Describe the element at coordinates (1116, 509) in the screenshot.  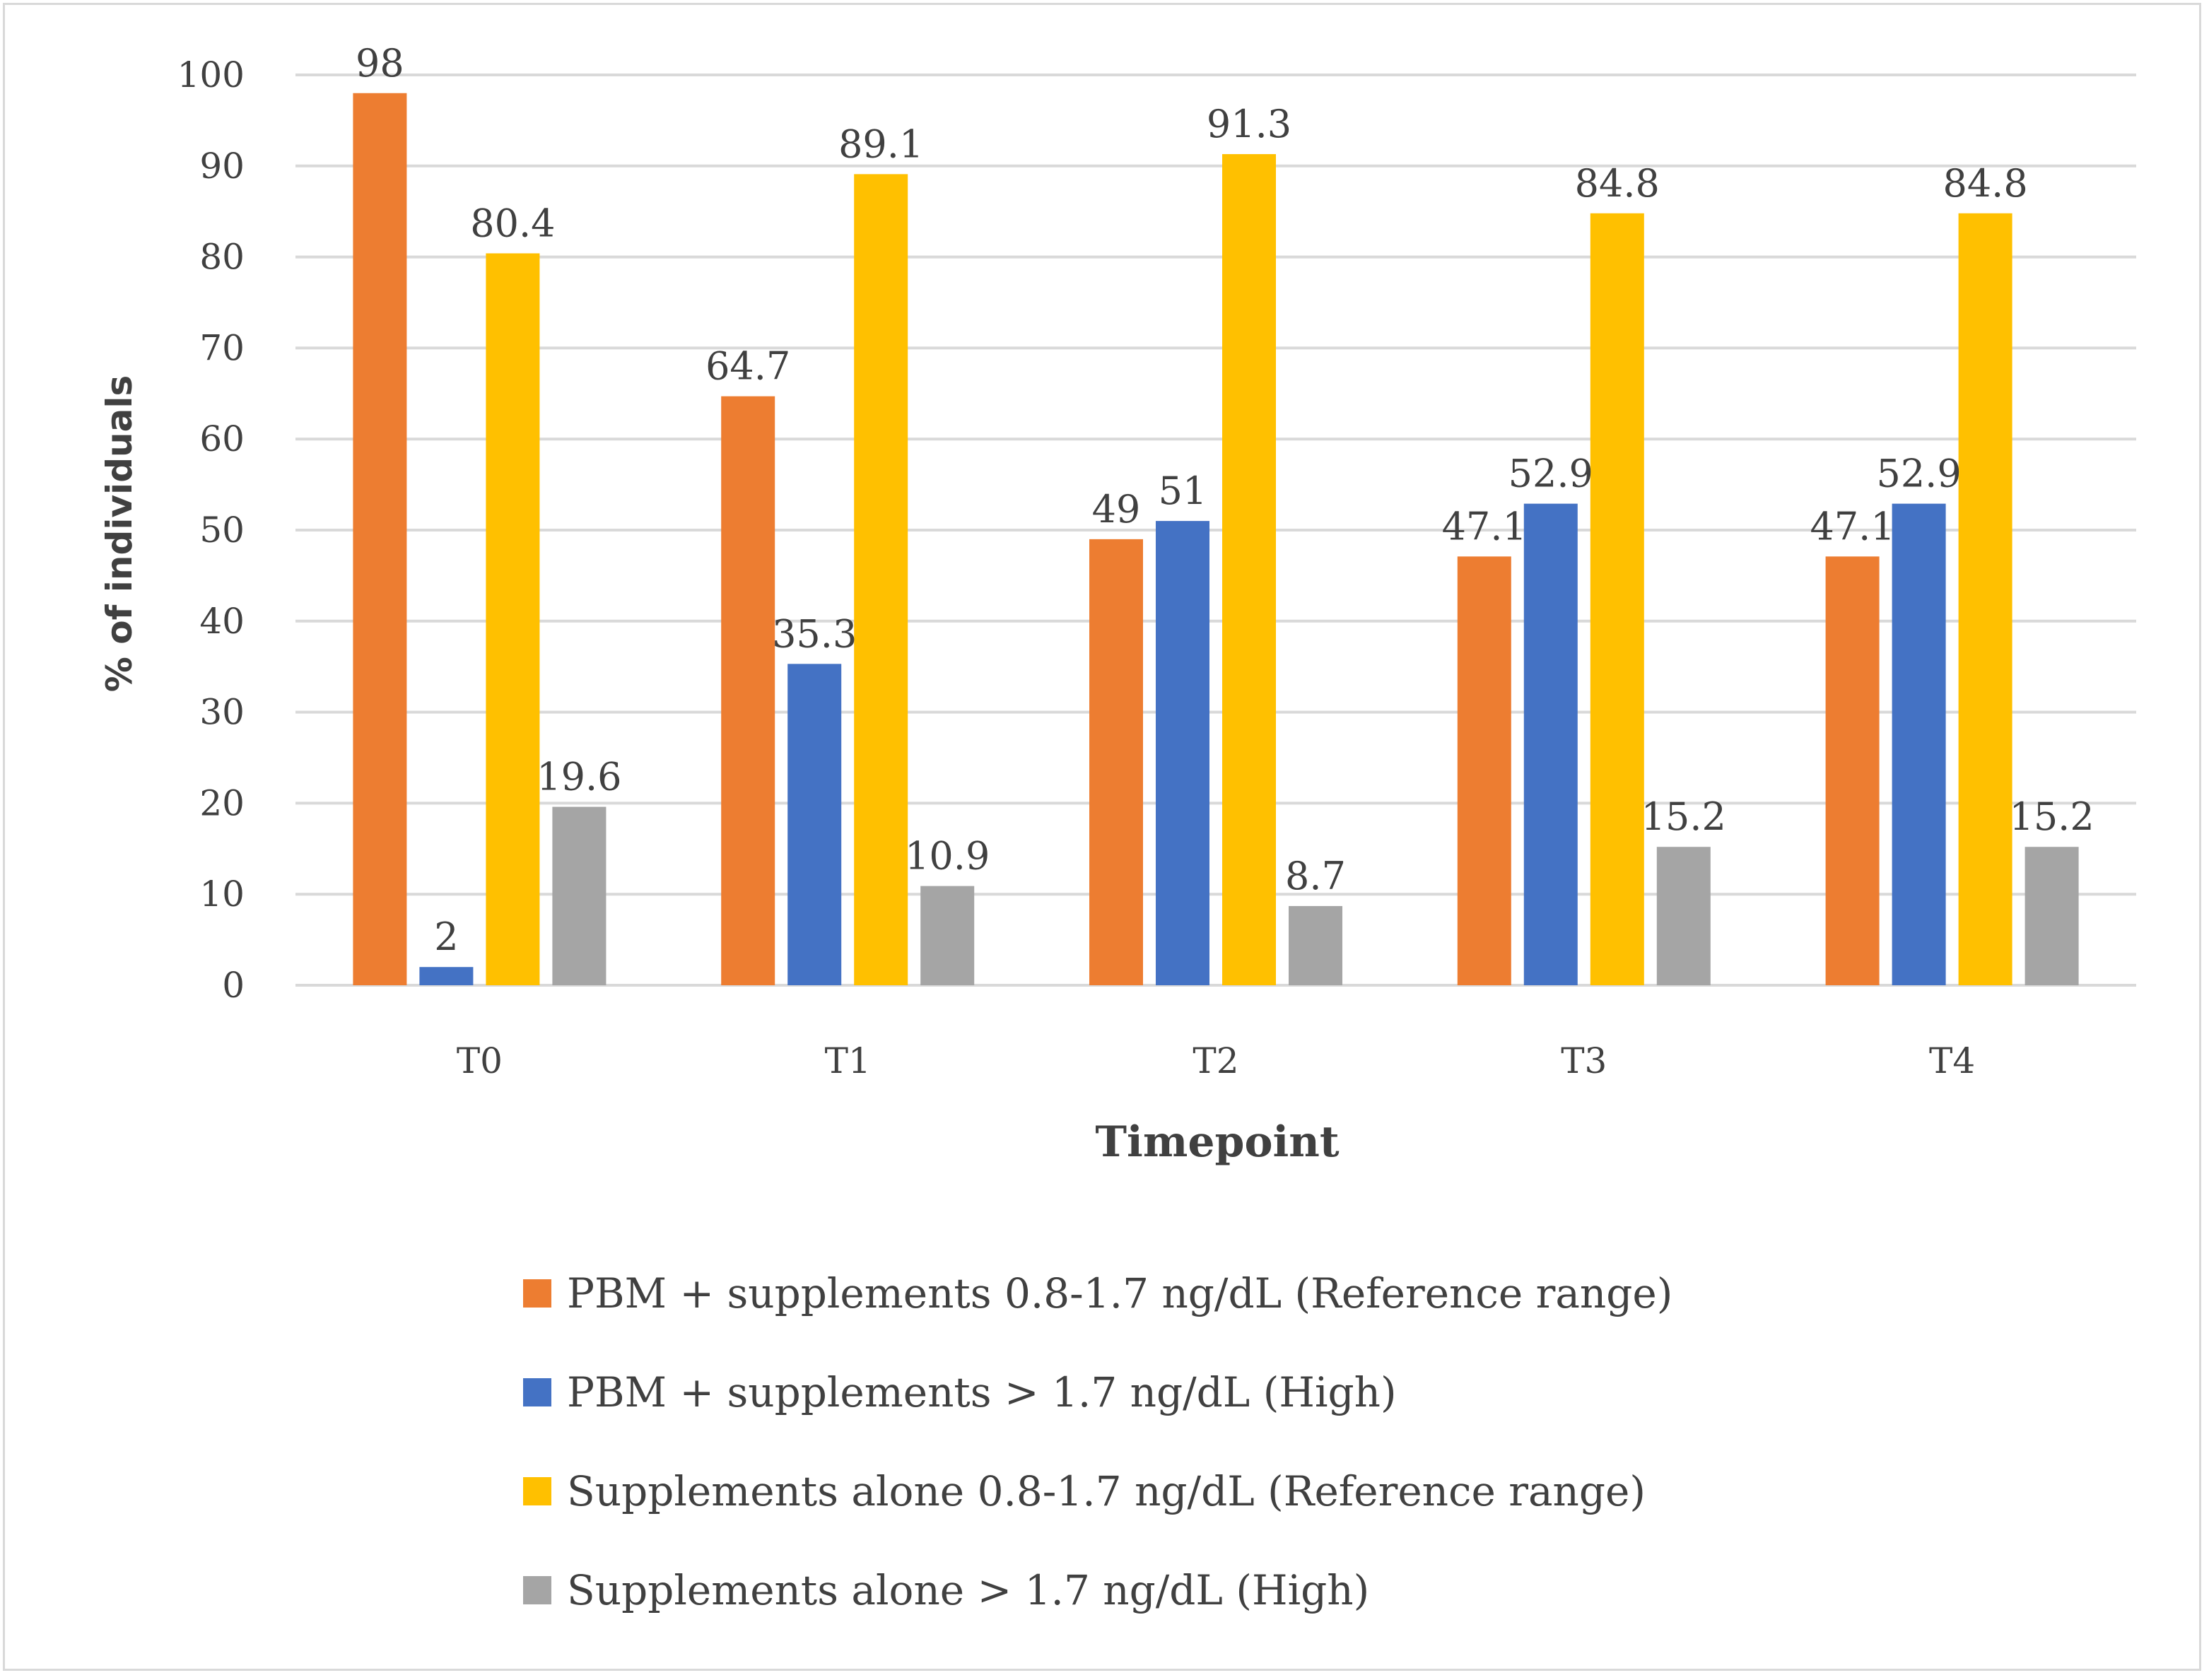
I see `data-label: 49` at that location.